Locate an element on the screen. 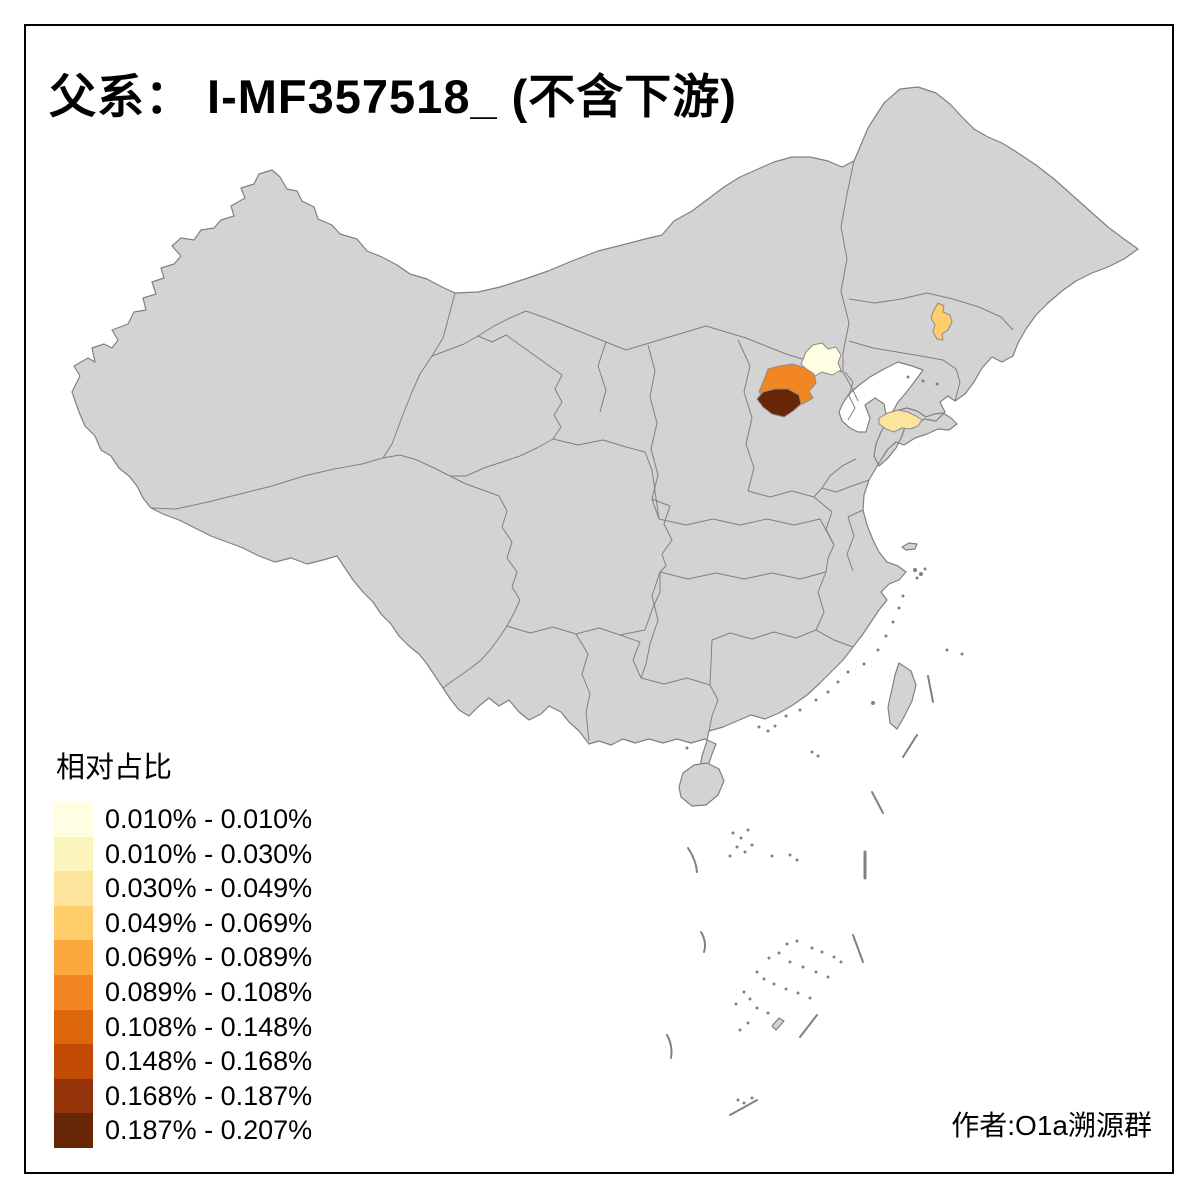  chongming-island is located at coordinates (909, 546).